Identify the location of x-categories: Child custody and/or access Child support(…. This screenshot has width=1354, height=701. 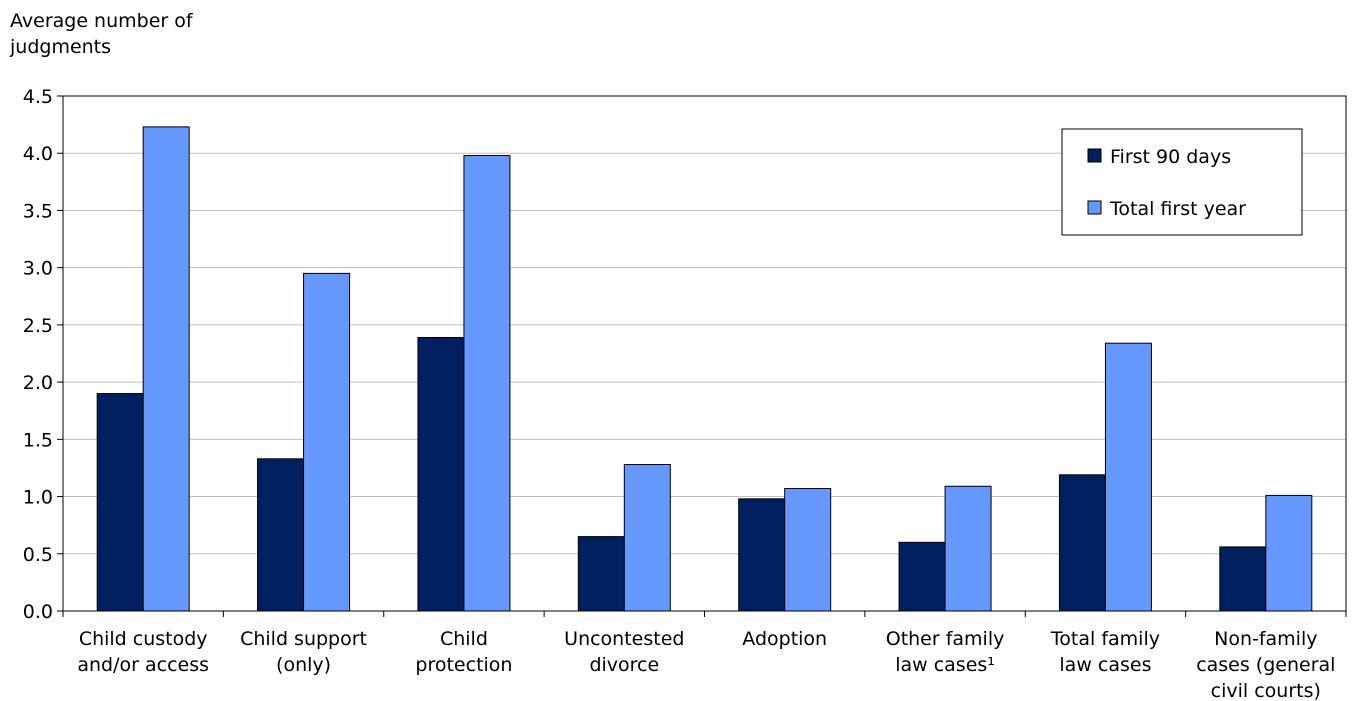
(706, 664).